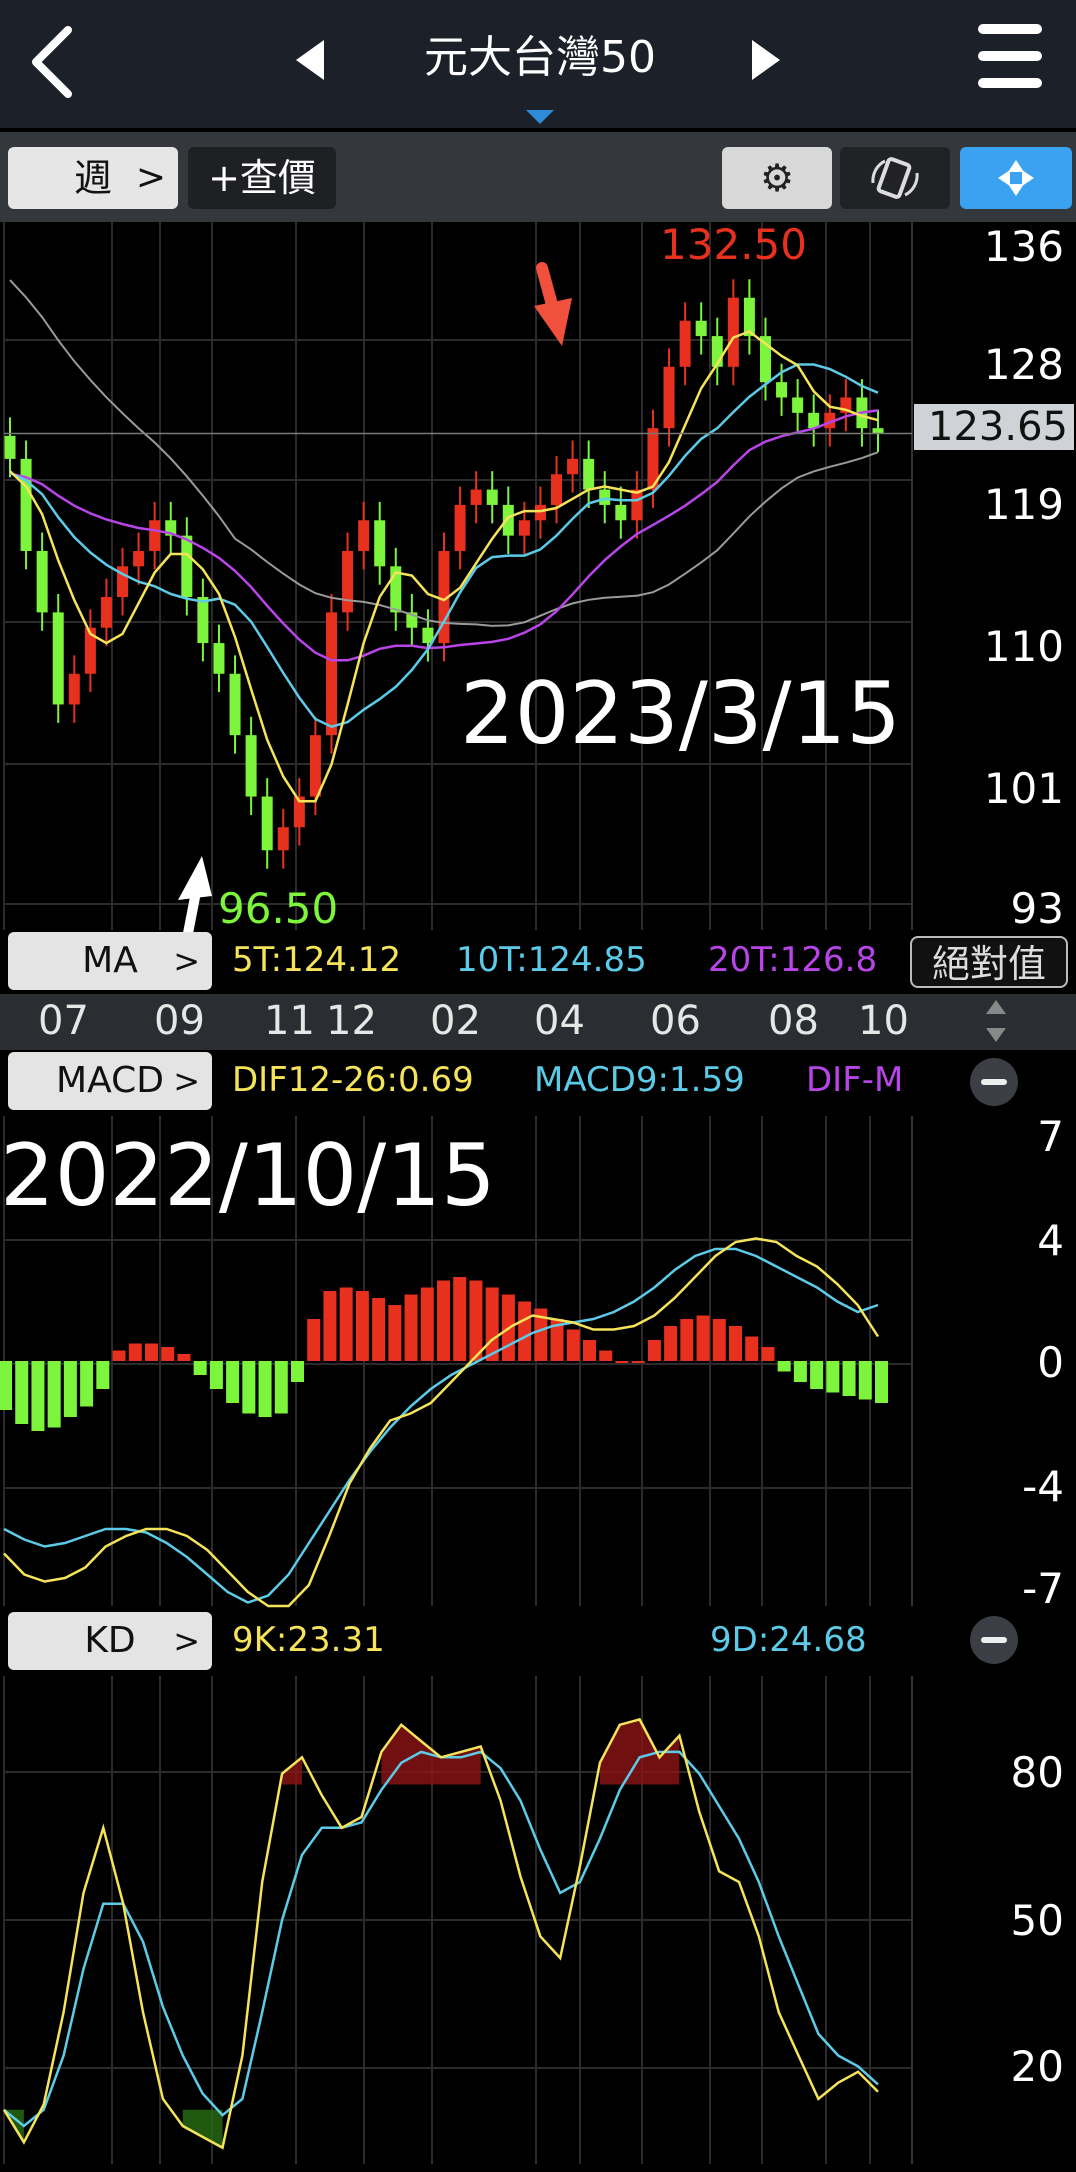 The image size is (1076, 2172). What do you see at coordinates (855, 1080) in the screenshot?
I see `macd-osc-value: DIF-M` at bounding box center [855, 1080].